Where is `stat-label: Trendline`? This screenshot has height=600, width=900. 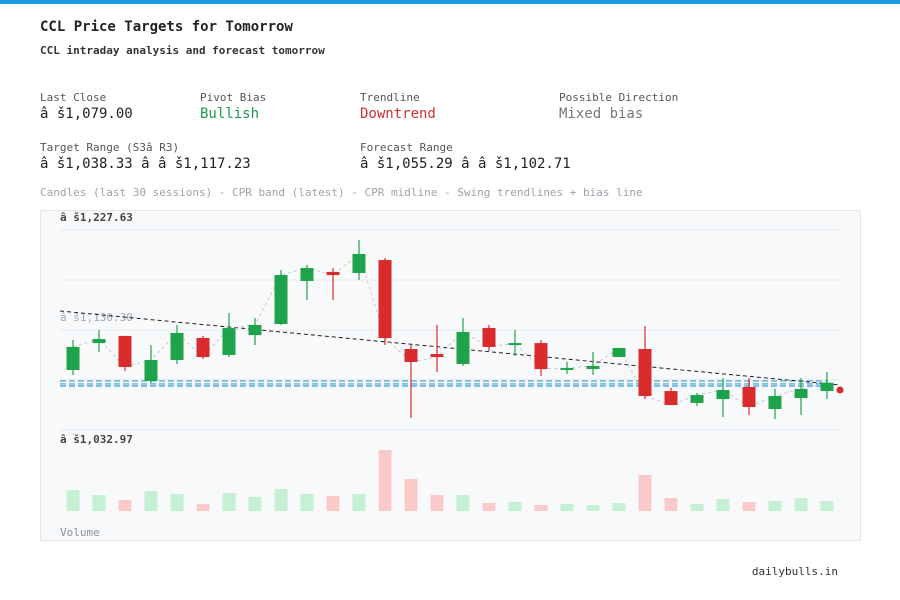
stat-label: Trendline is located at coordinates (390, 97).